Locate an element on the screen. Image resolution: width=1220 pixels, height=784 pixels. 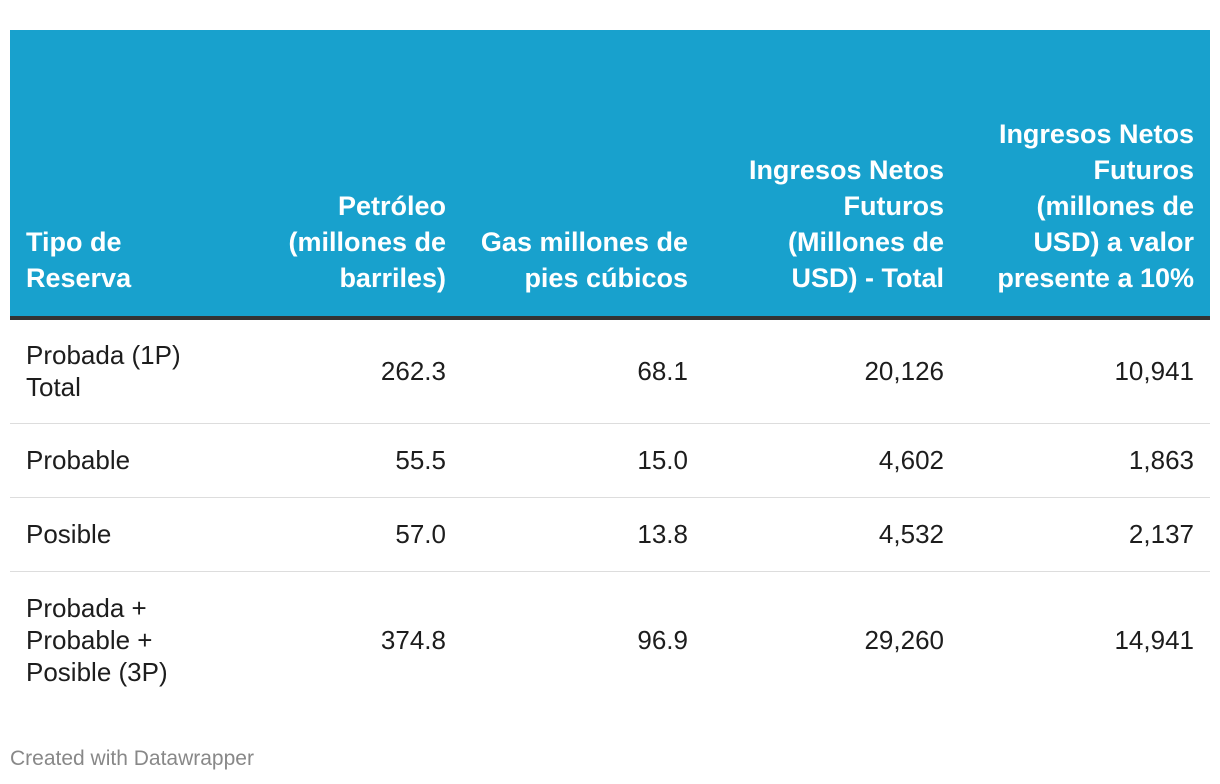
cell-ingresos-total: 20,126 is located at coordinates (832, 371).